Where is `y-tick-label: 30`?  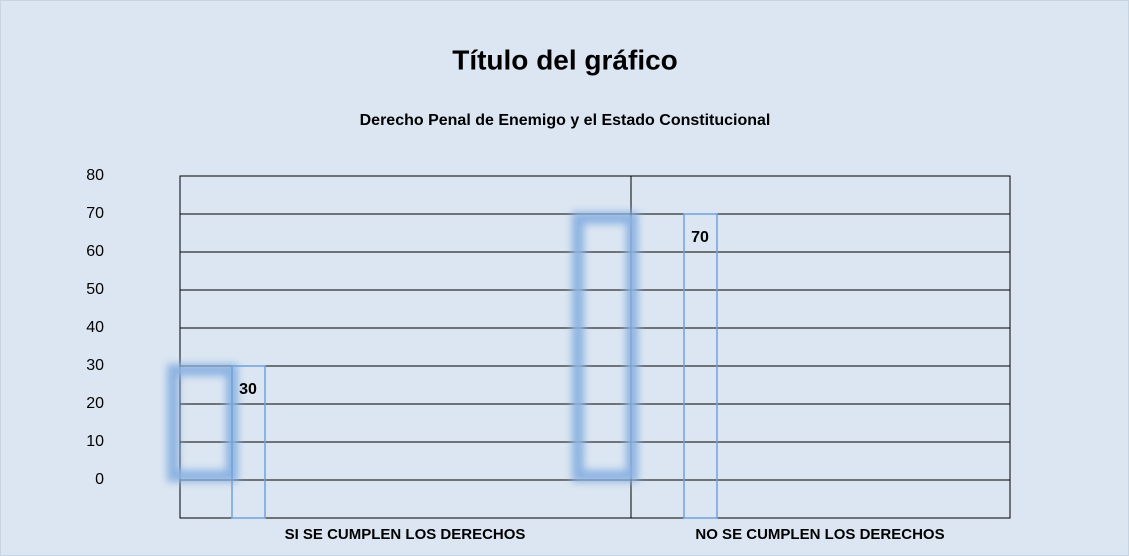 y-tick-label: 30 is located at coordinates (95, 365).